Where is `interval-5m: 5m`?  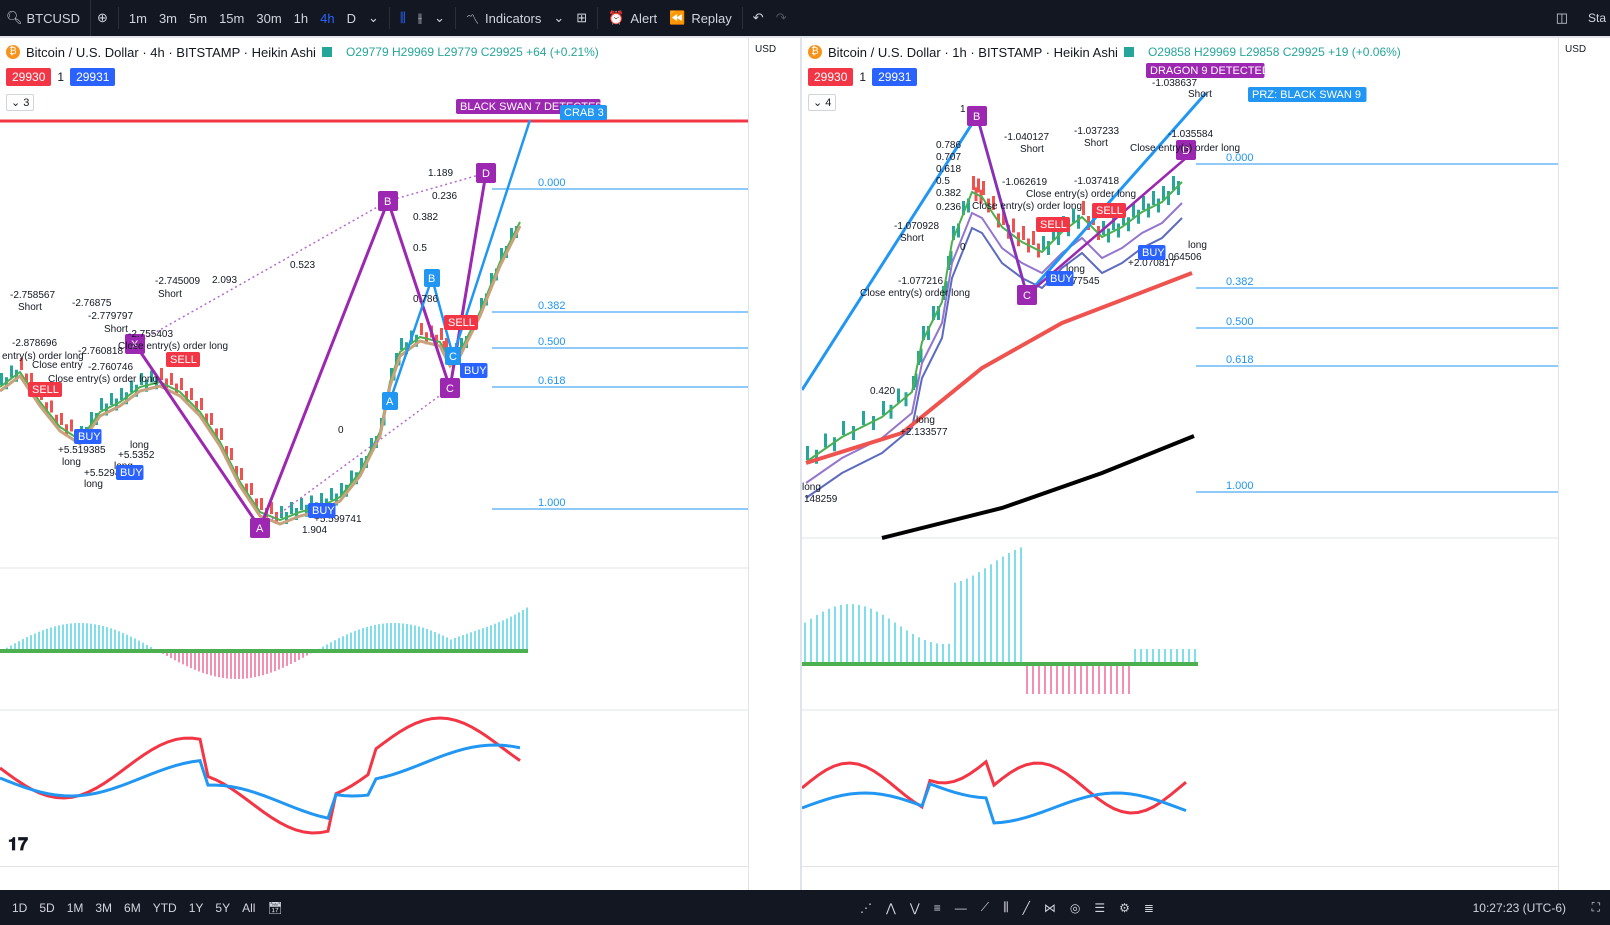 interval-5m: 5m is located at coordinates (198, 18).